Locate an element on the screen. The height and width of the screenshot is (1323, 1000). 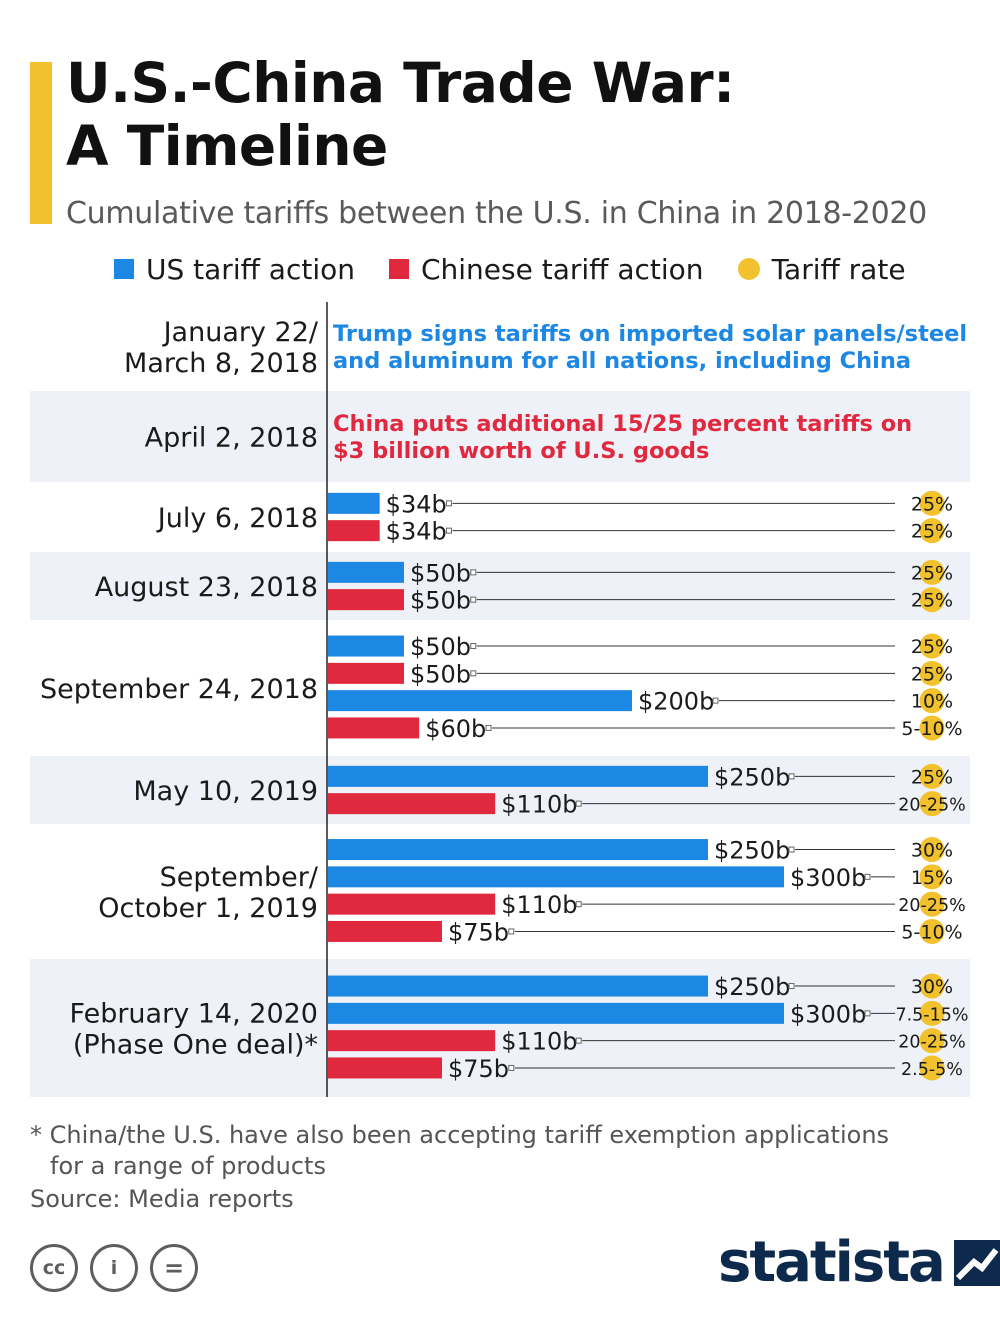
tariff-rate-label: 5-10% is located at coordinates (931, 729).